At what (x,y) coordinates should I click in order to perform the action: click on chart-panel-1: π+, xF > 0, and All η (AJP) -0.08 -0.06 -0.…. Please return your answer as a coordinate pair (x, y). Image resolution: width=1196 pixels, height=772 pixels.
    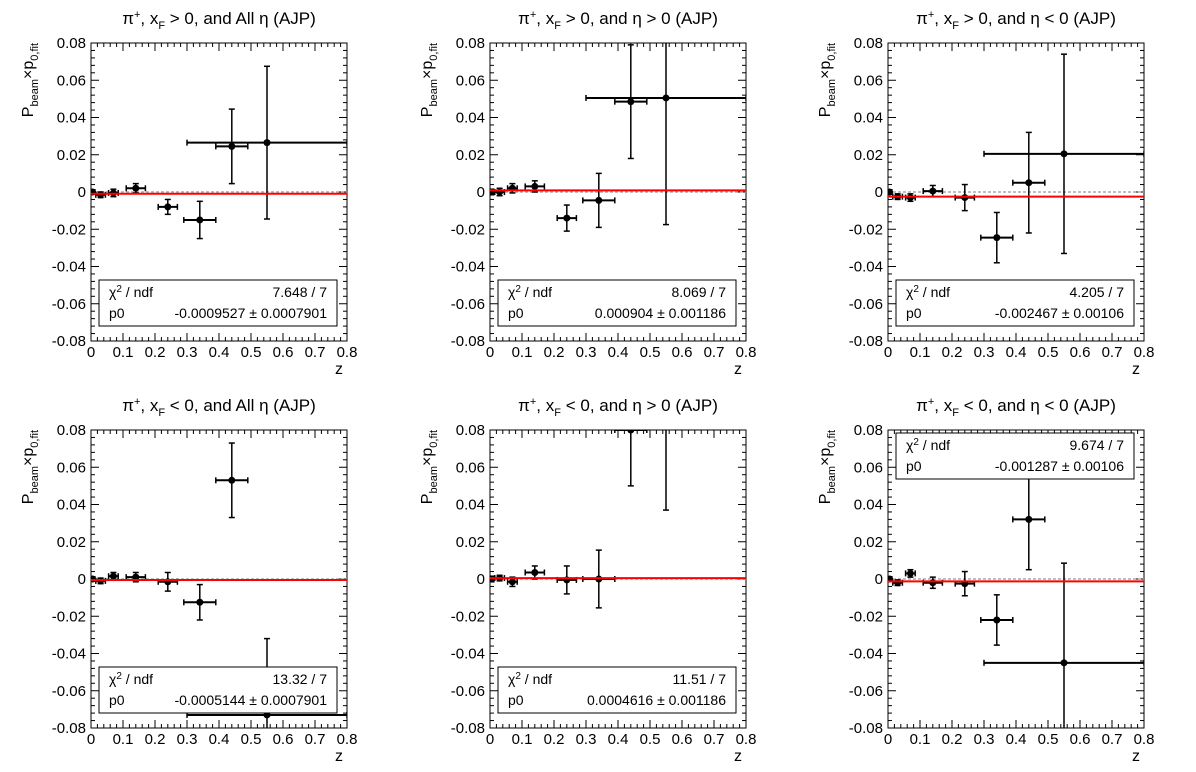
    Looking at the image, I should click on (188, 193).